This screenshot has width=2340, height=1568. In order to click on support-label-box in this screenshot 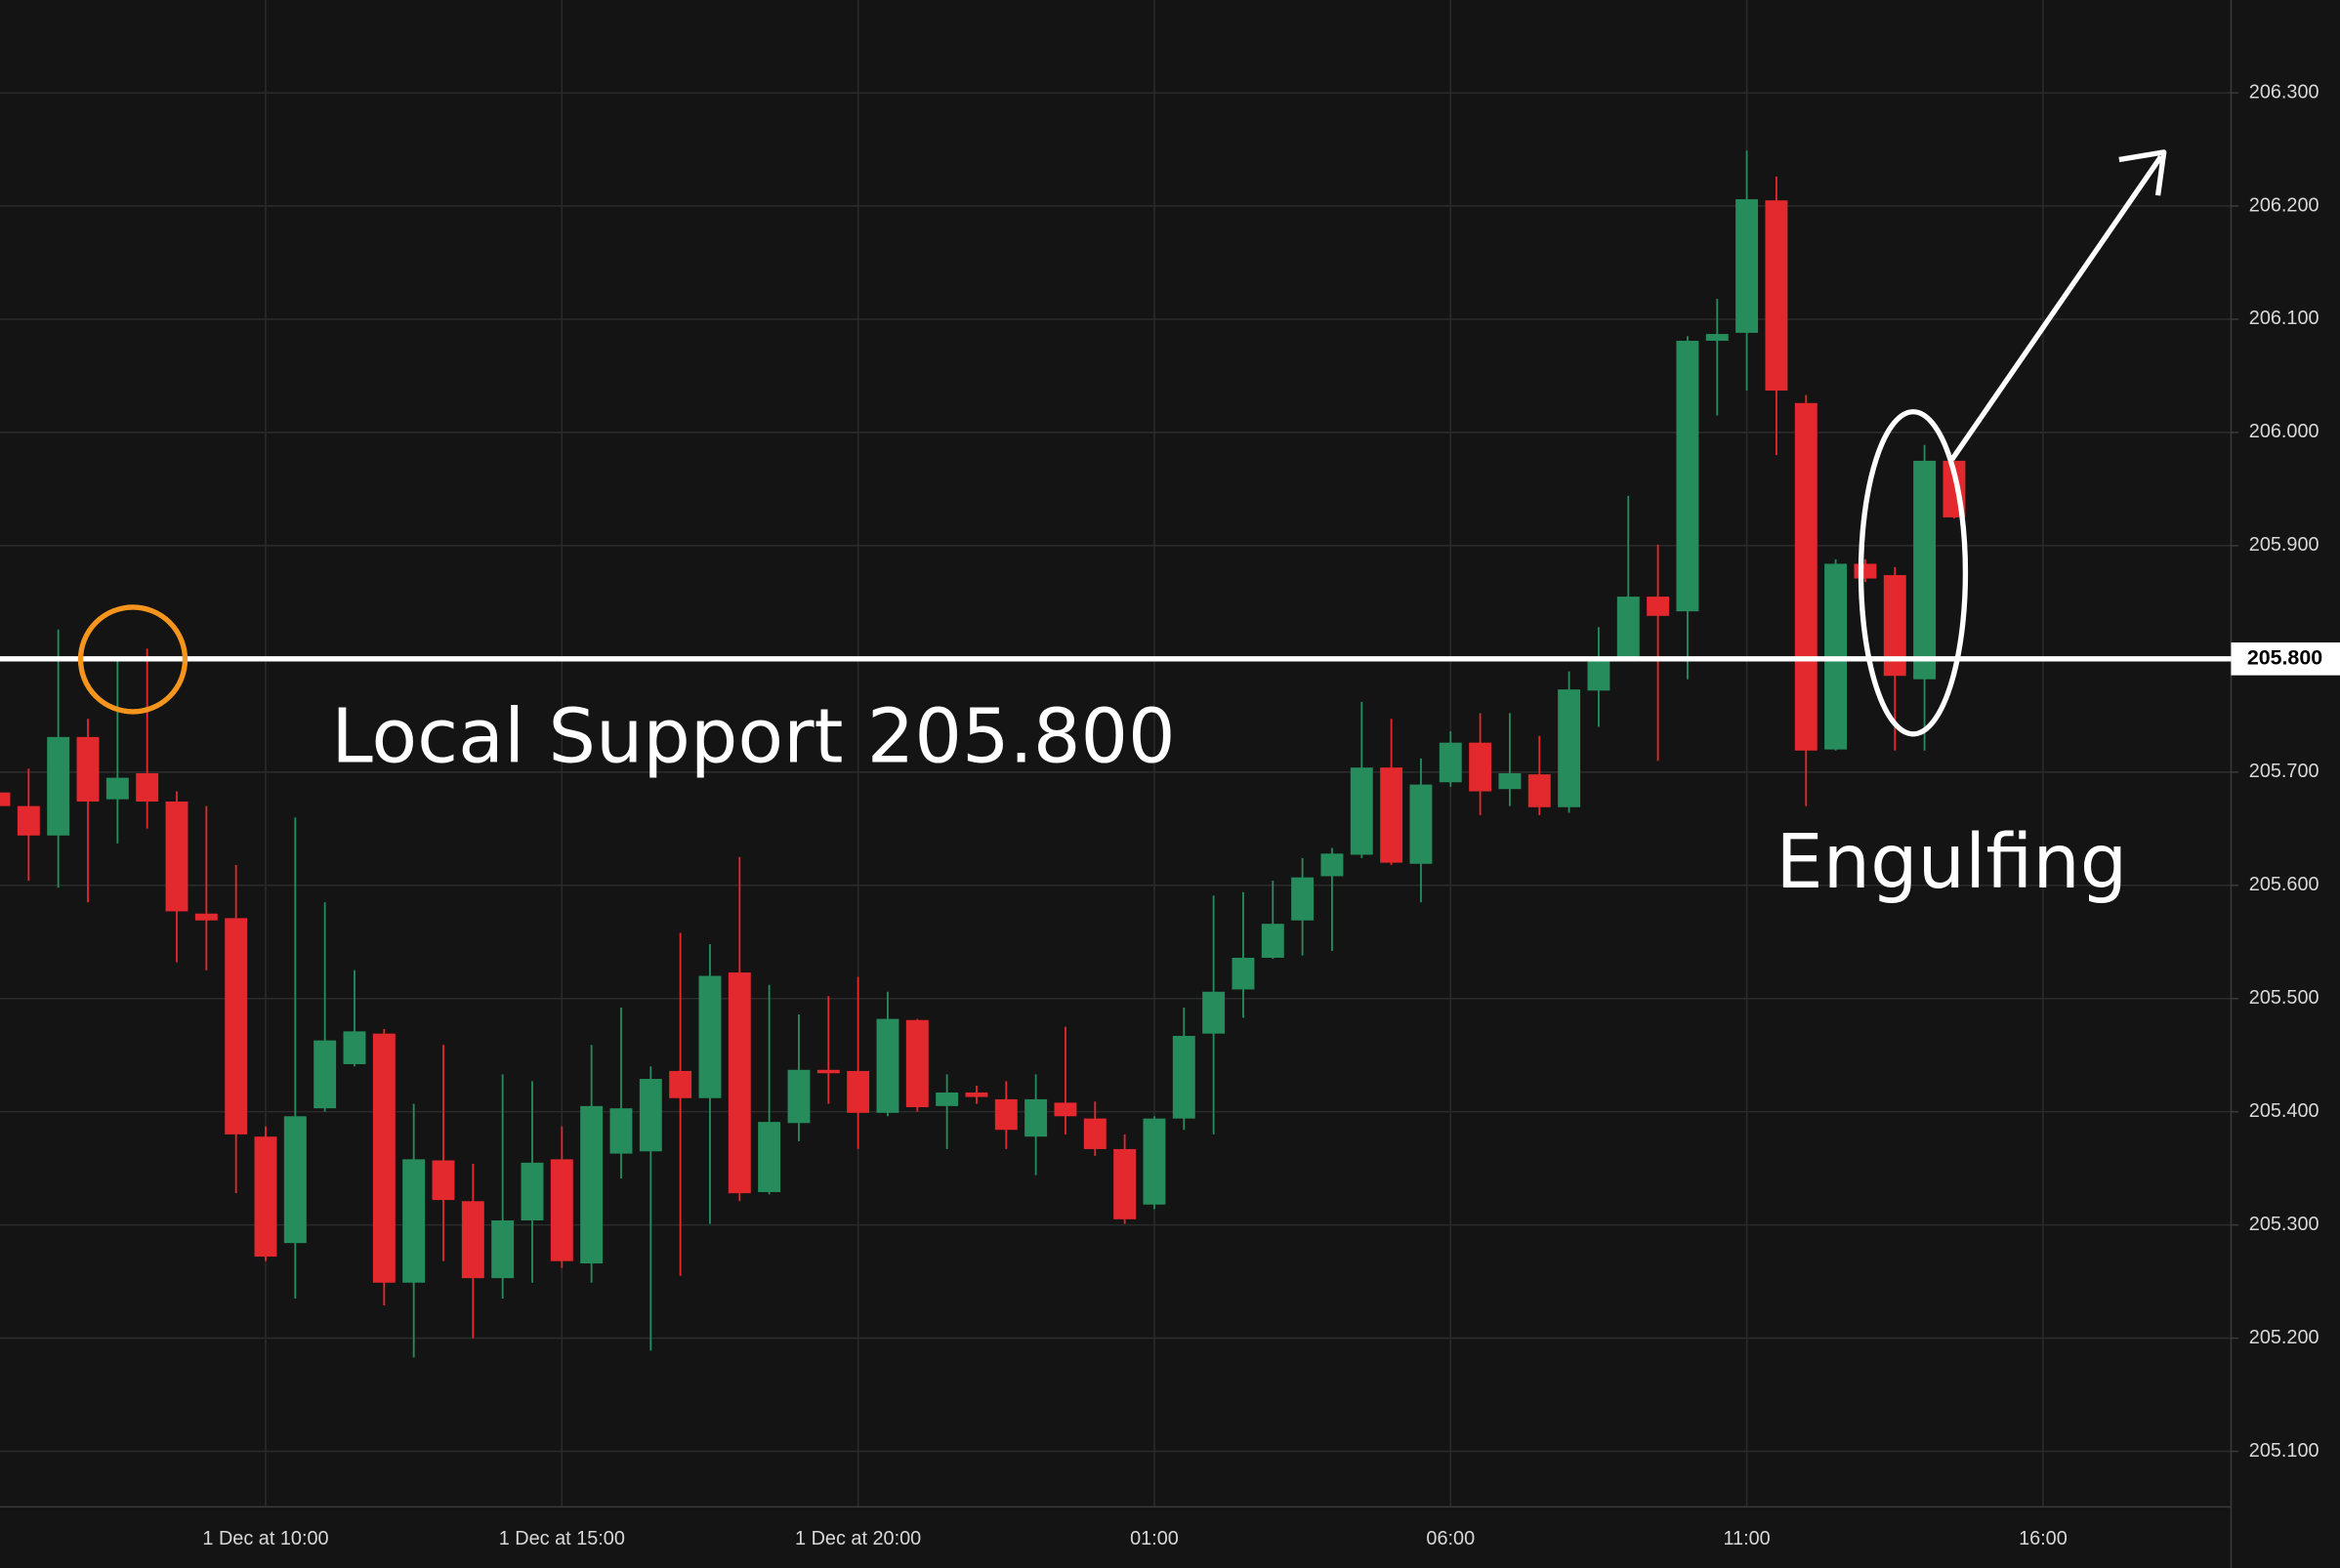, I will do `click(2285, 659)`.